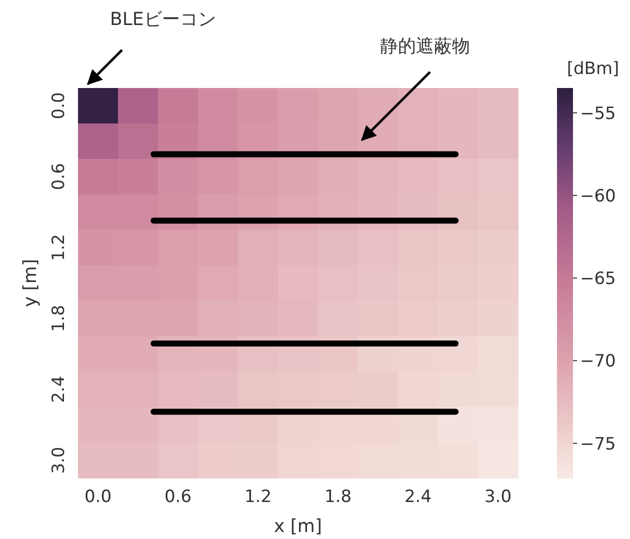  I want to click on color-bar-label: −70, so click(598, 362).